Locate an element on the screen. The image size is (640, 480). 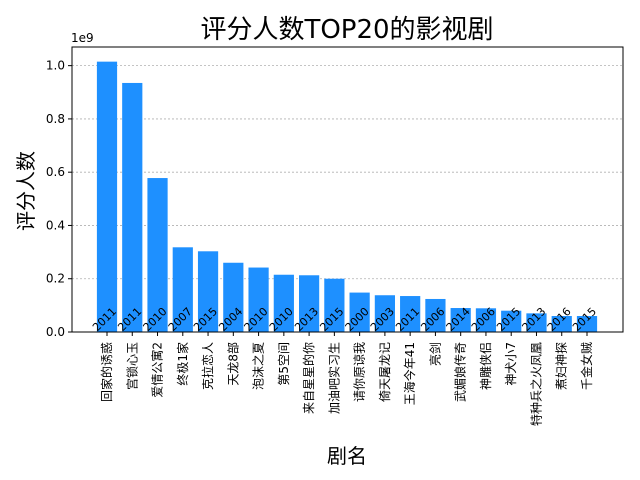
x-axis-label: 剧名 is located at coordinates (347, 456).